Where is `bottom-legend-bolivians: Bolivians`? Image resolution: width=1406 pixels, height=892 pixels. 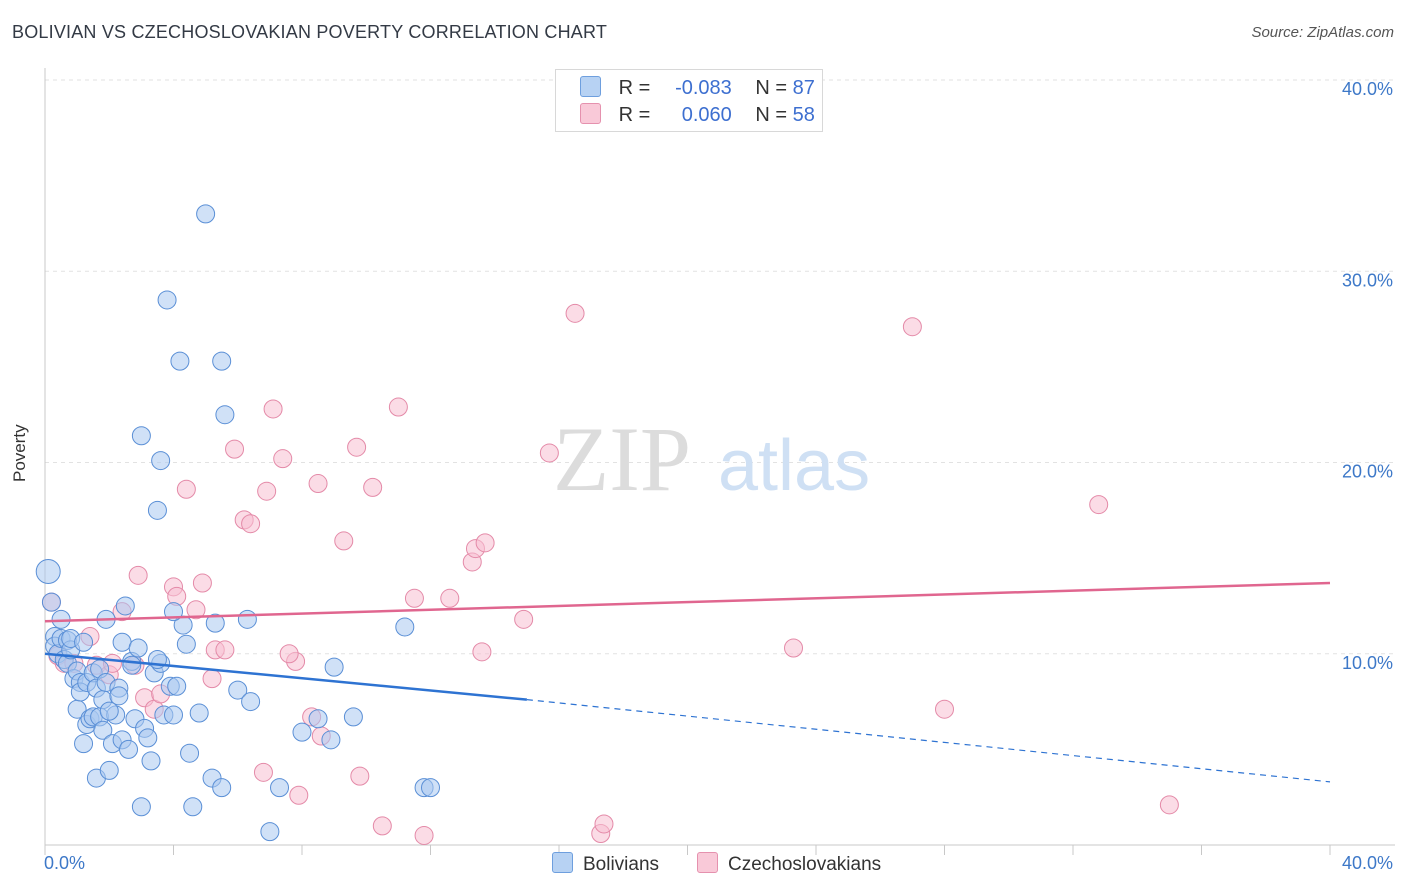 bottom-legend-bolivians: Bolivians is located at coordinates (605, 864).